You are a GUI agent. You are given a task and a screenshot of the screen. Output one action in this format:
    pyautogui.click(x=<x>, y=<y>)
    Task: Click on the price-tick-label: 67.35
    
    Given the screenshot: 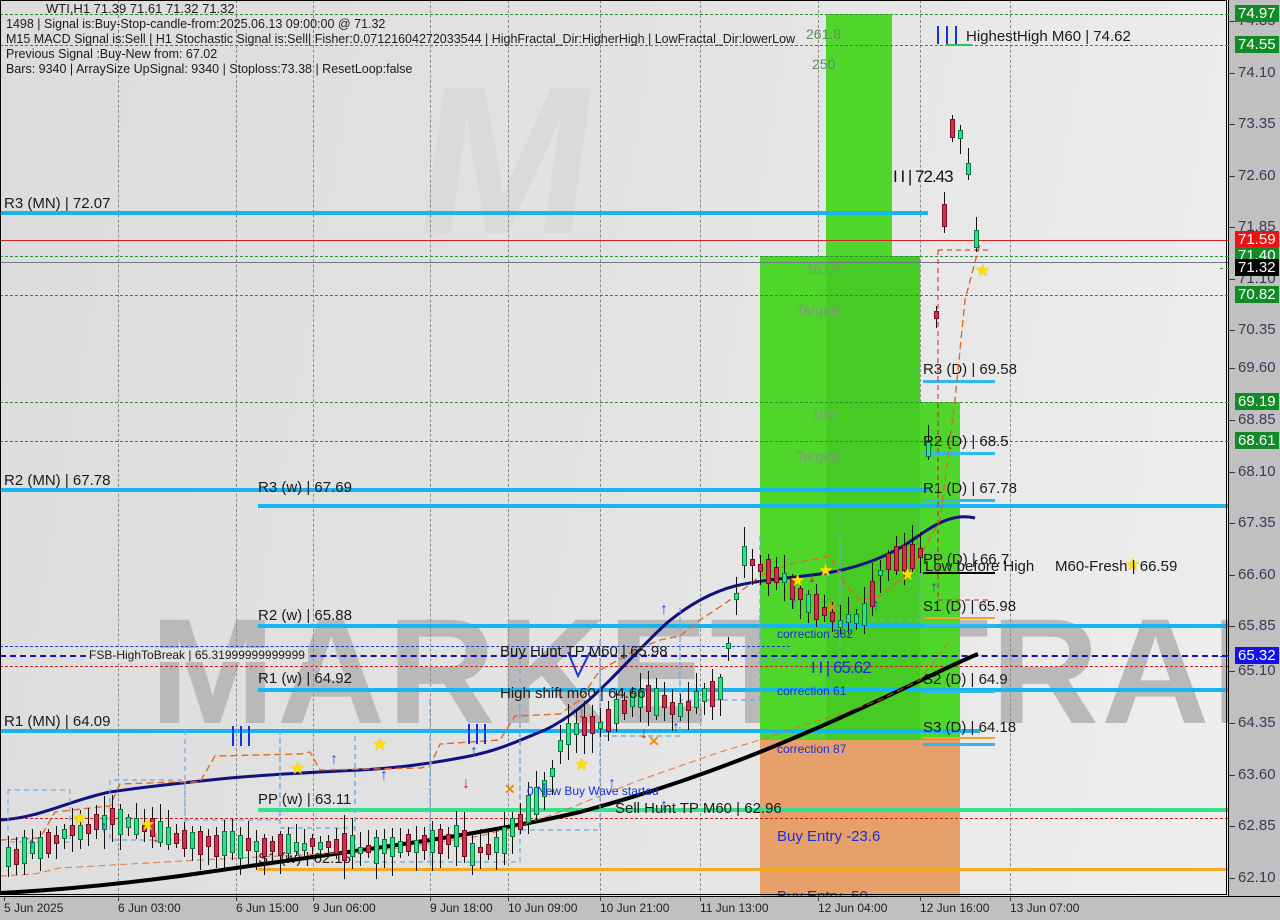 What is the action you would take?
    pyautogui.click(x=1257, y=522)
    